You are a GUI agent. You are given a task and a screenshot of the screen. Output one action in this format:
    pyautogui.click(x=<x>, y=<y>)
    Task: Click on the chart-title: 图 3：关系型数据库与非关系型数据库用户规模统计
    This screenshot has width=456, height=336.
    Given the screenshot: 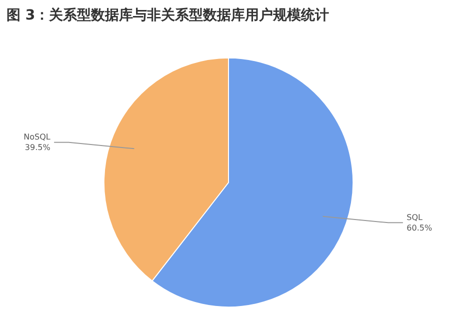 What is the action you would take?
    pyautogui.click(x=168, y=15)
    